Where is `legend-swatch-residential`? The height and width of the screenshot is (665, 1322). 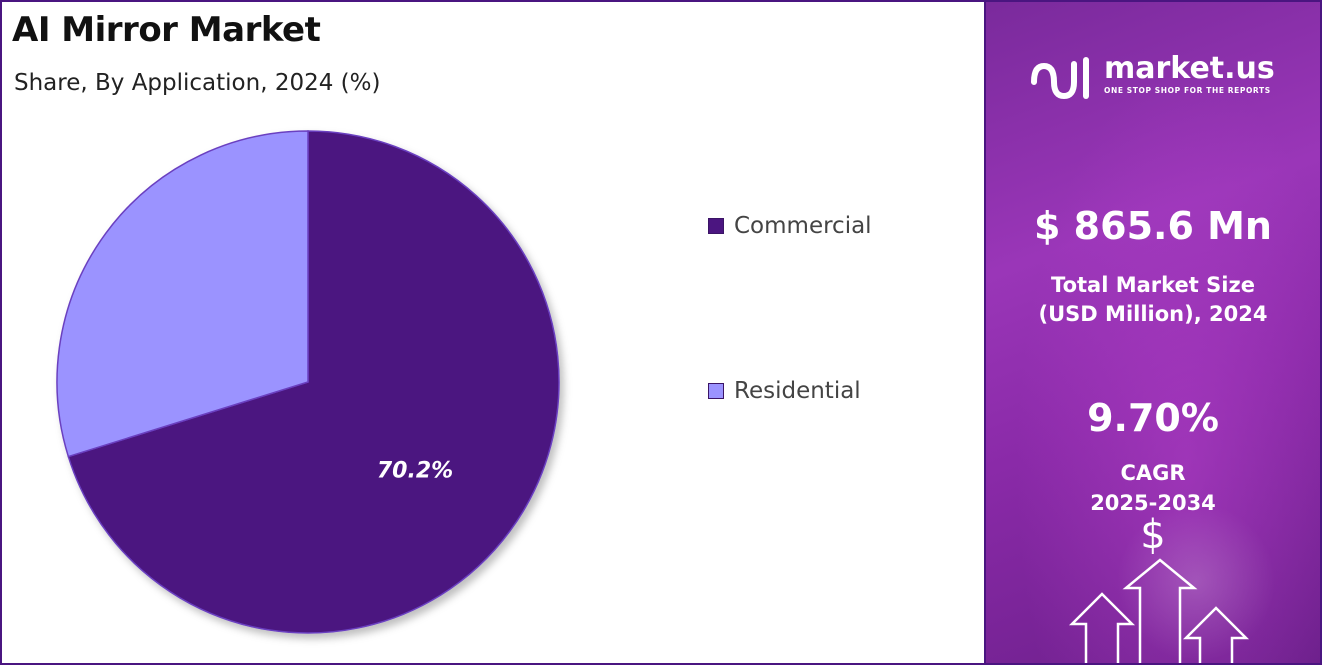 legend-swatch-residential is located at coordinates (716, 391).